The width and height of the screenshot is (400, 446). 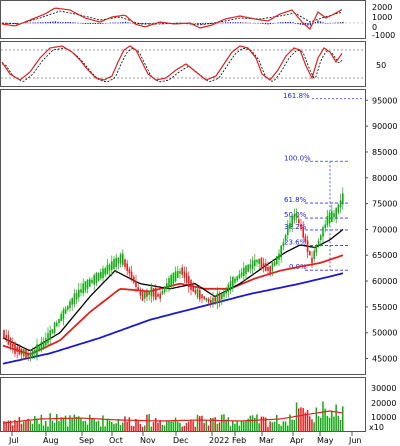 I want to click on x-tick-label: Mar, so click(x=267, y=440).